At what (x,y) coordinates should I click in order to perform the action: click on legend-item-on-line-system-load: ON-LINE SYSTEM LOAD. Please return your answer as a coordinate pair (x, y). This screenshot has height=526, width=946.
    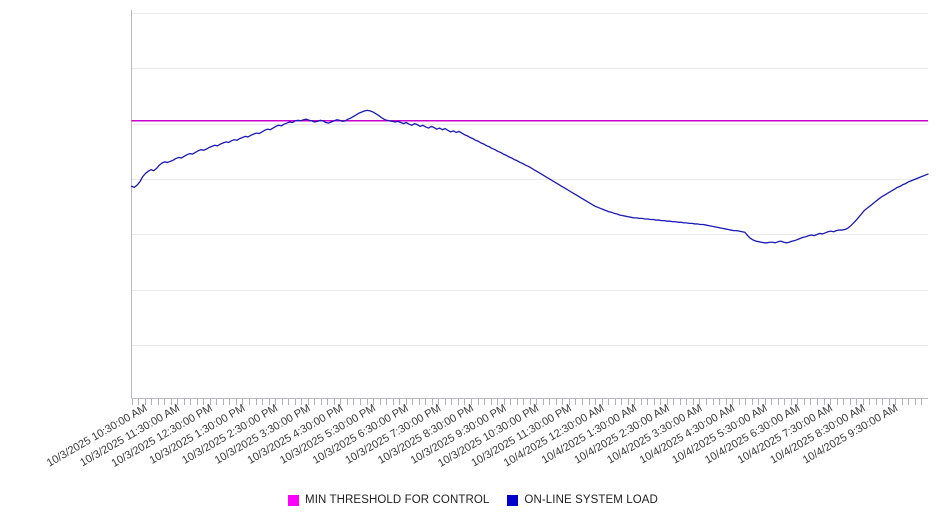
    Looking at the image, I should click on (582, 500).